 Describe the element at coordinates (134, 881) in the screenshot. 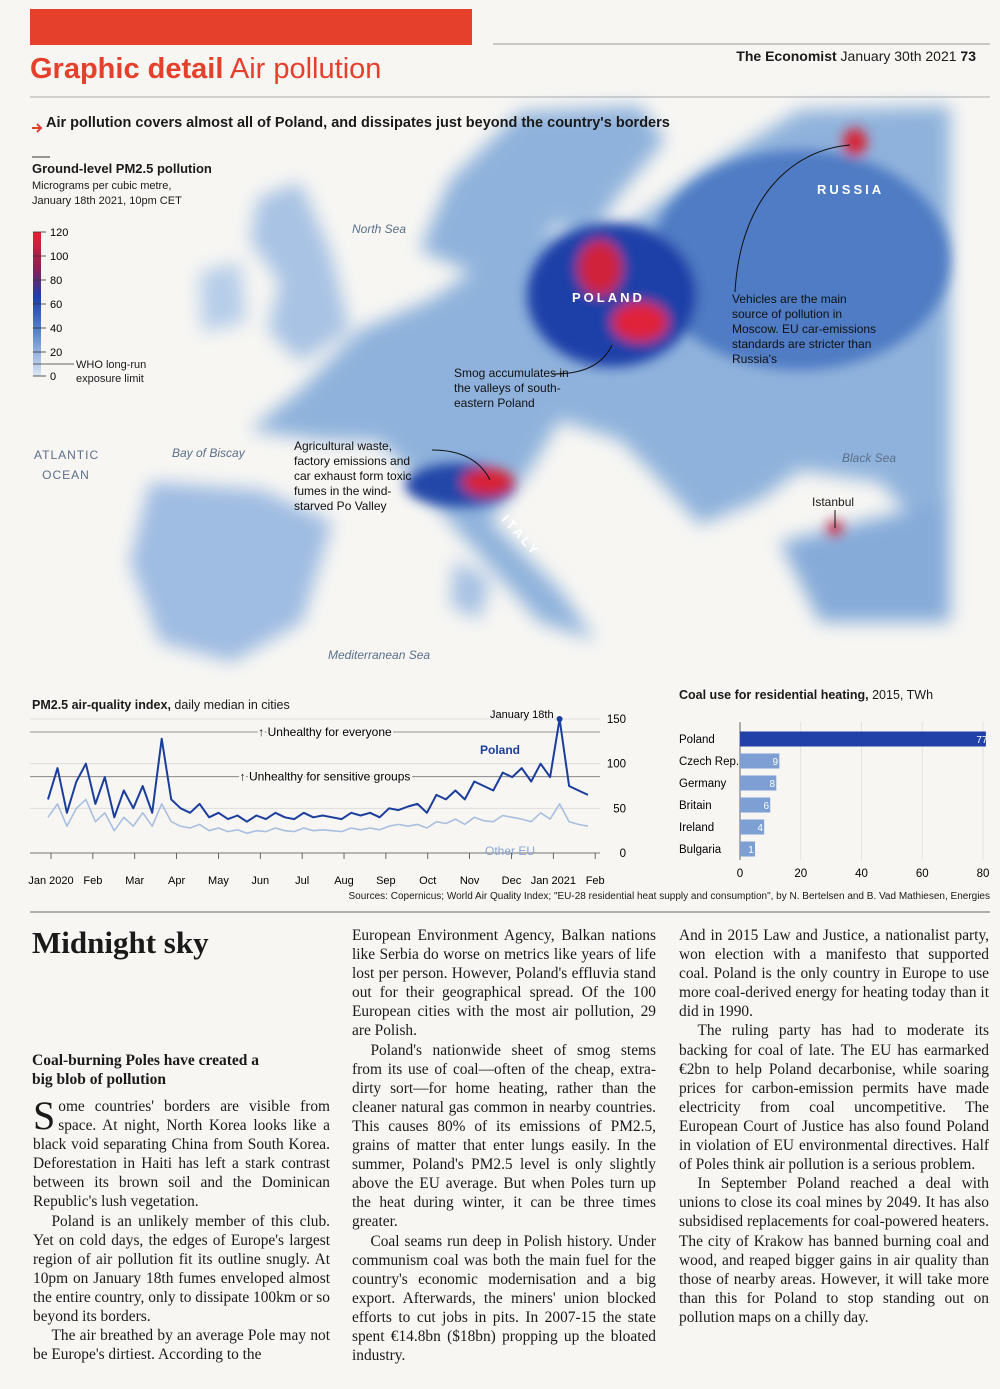

I see `x-tick-label: Mar` at that location.